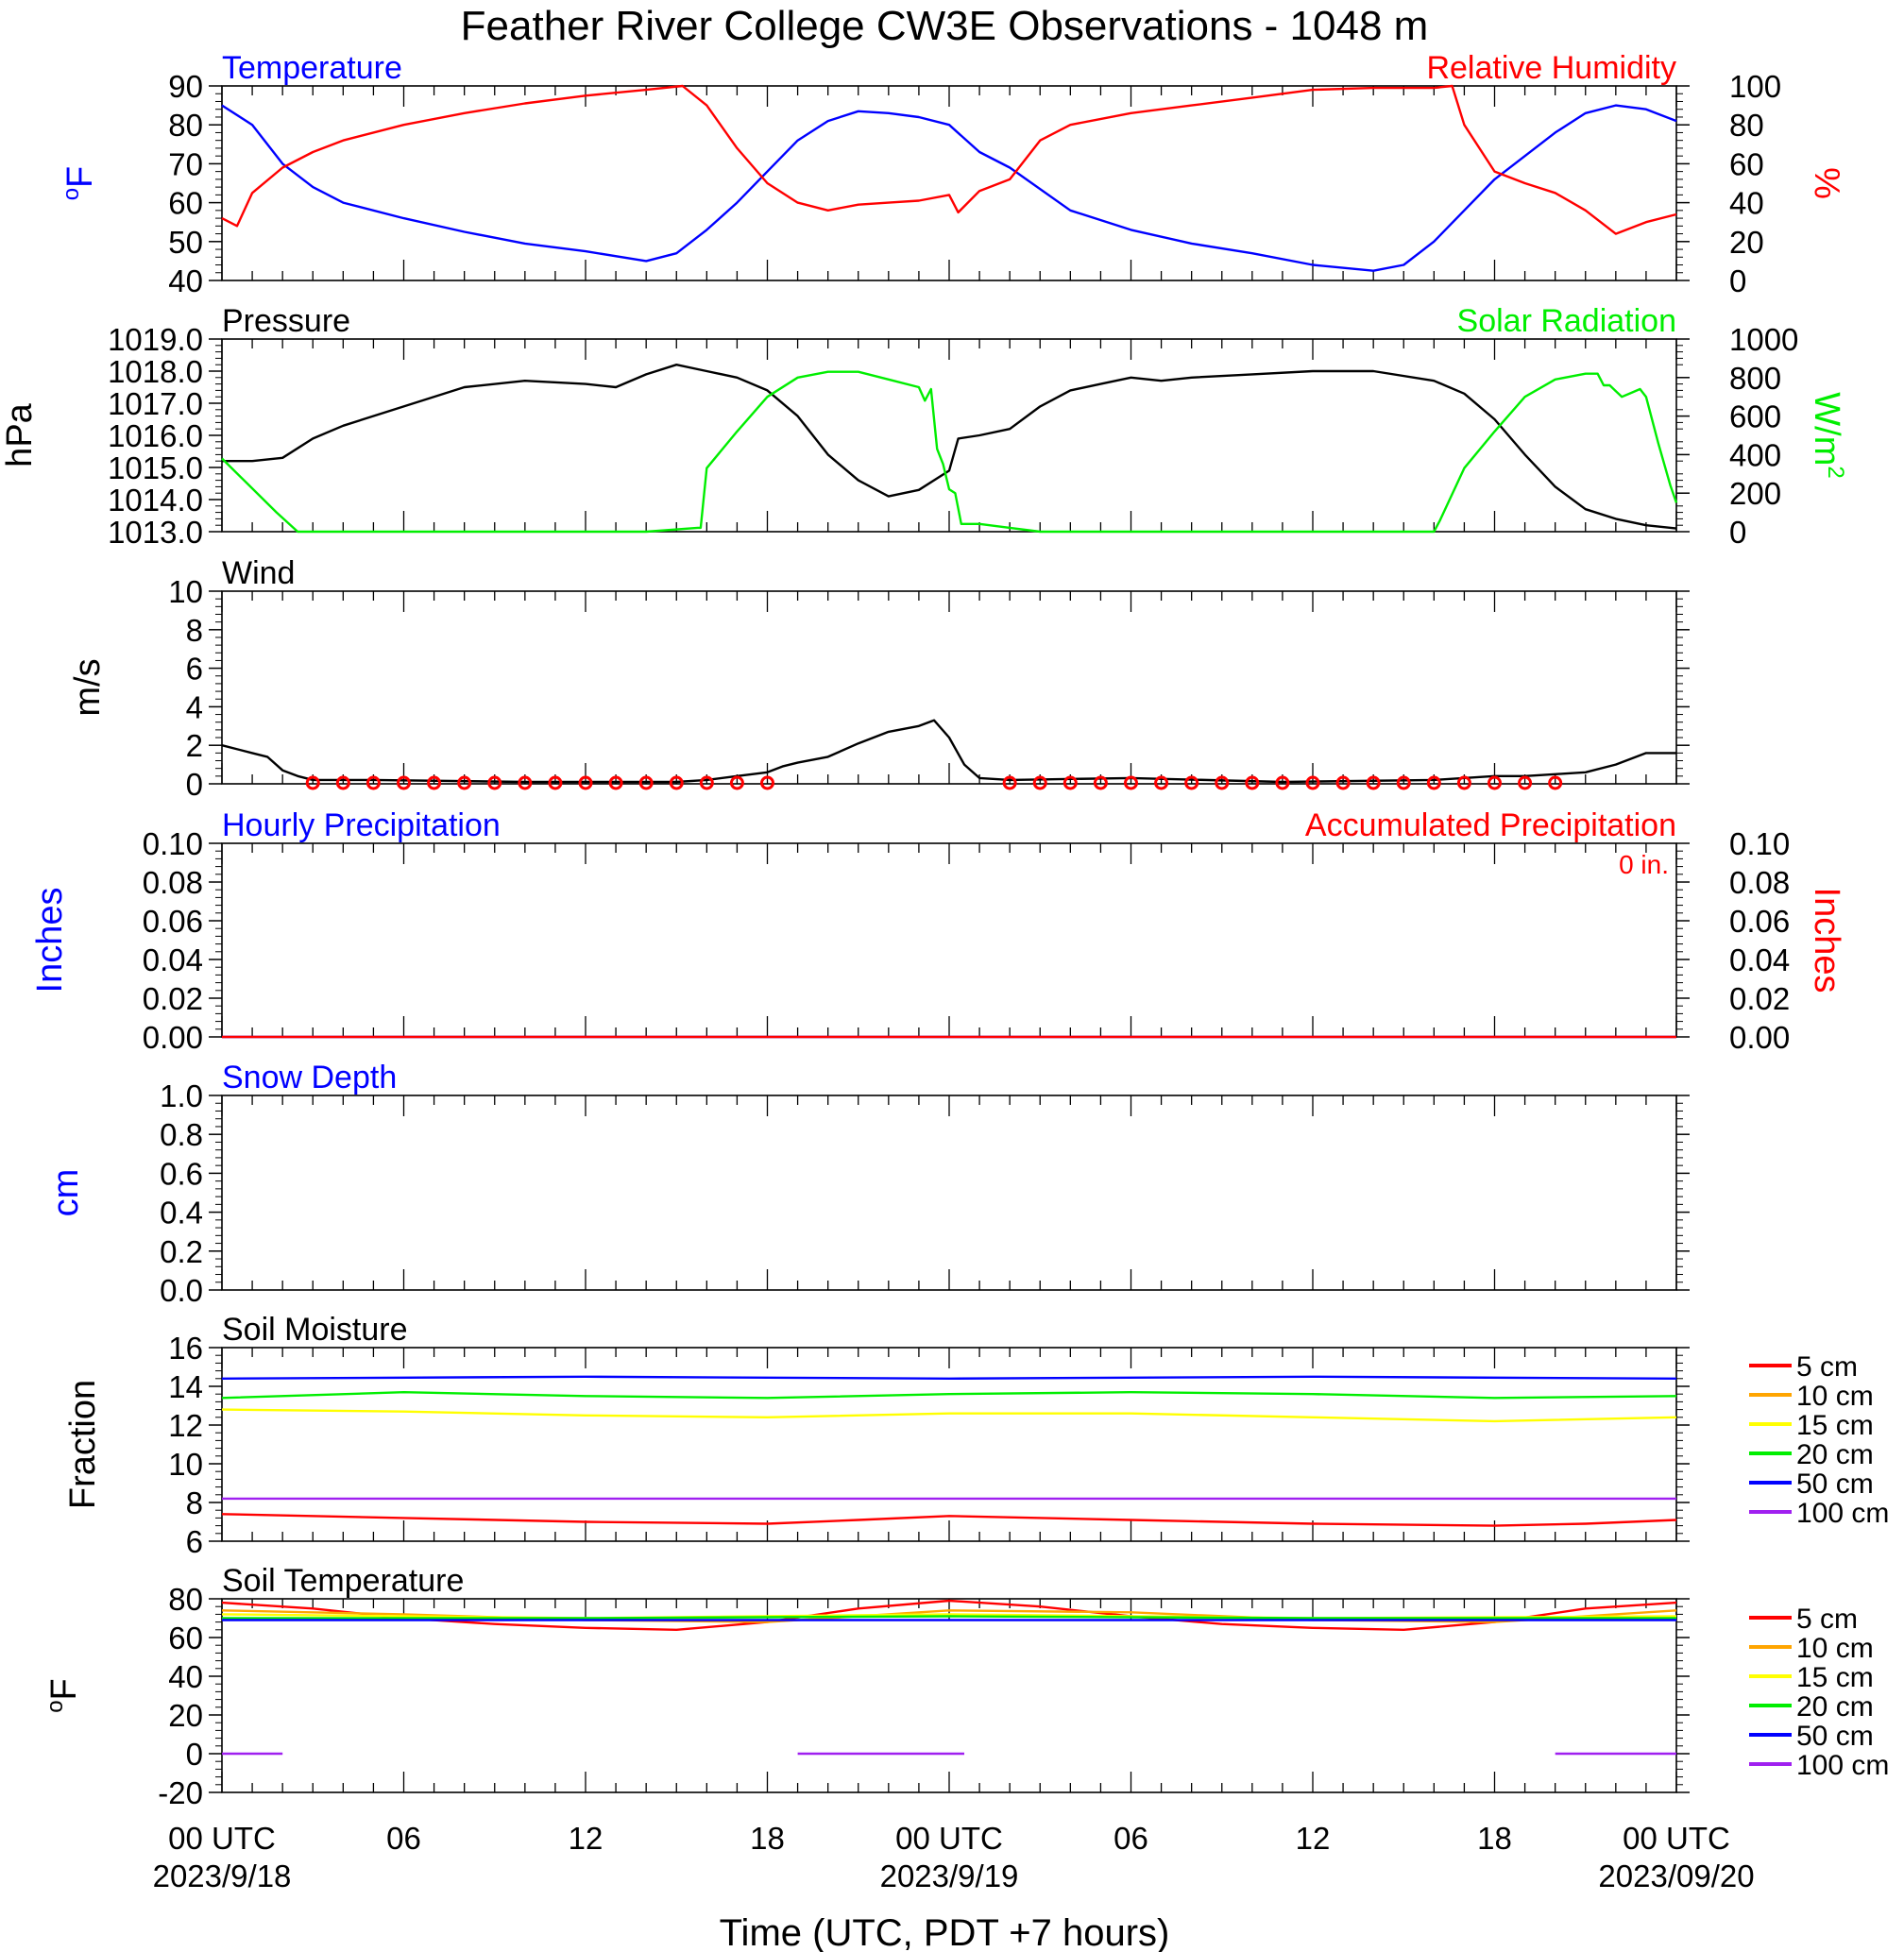 The image size is (1904, 1952). Describe the element at coordinates (1755, 378) in the screenshot. I see `y-tick-label-right: 800` at that location.